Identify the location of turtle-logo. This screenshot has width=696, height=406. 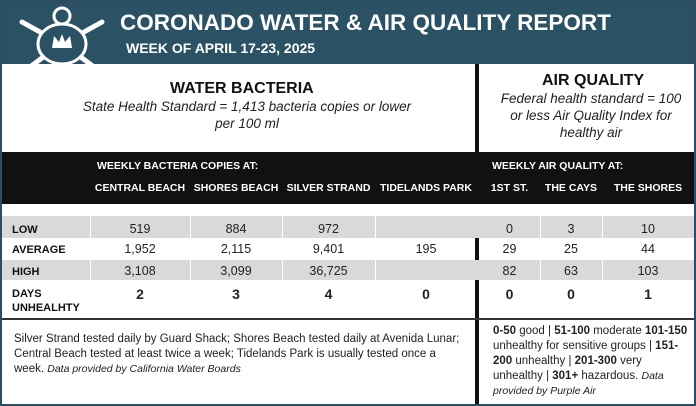
(62, 39).